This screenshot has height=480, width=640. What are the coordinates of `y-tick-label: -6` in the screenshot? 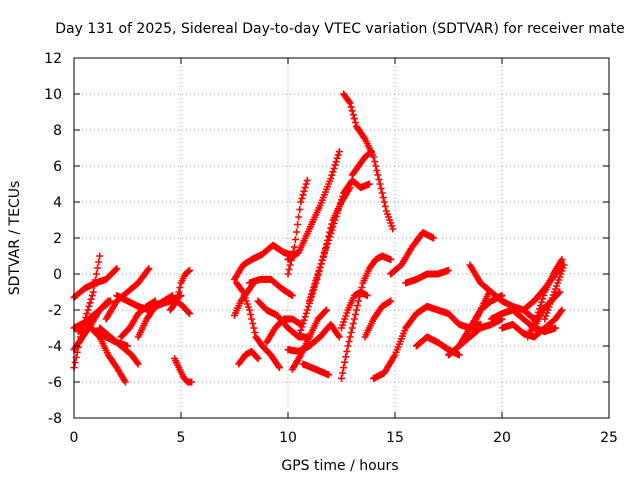 It's located at (55, 383).